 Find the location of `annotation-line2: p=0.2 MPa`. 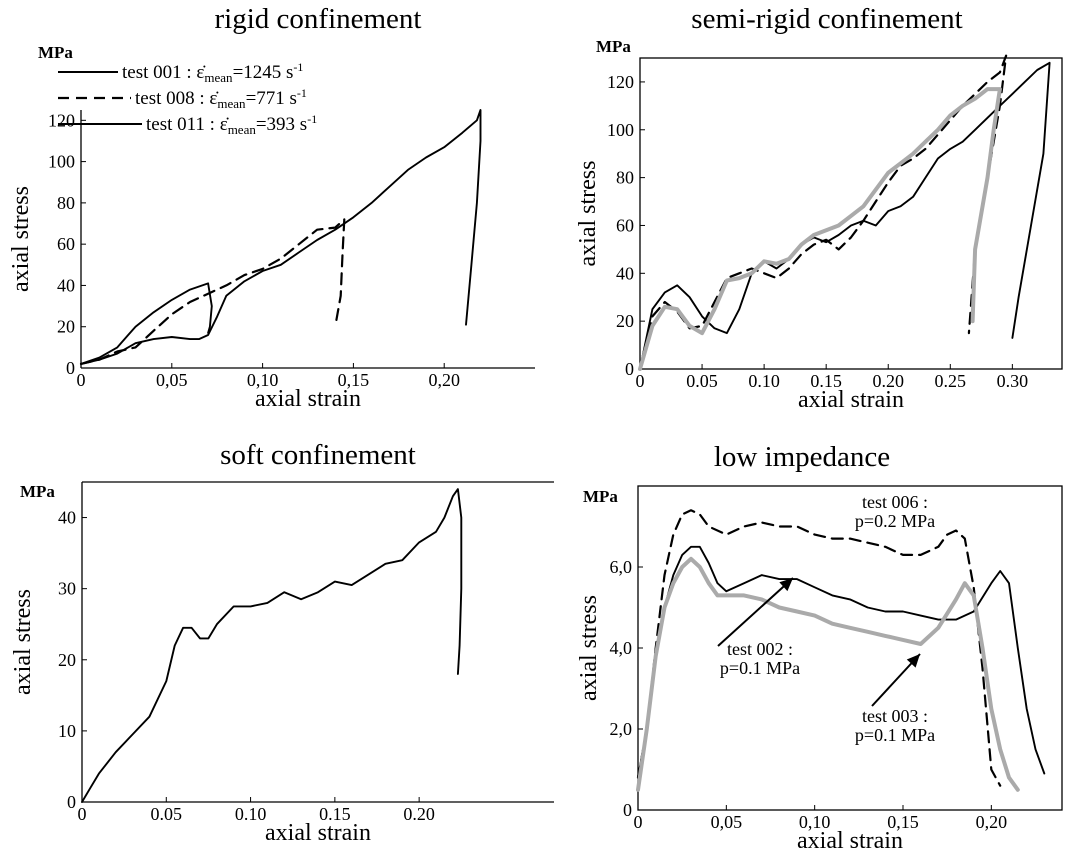

annotation-line2: p=0.2 MPa is located at coordinates (895, 521).